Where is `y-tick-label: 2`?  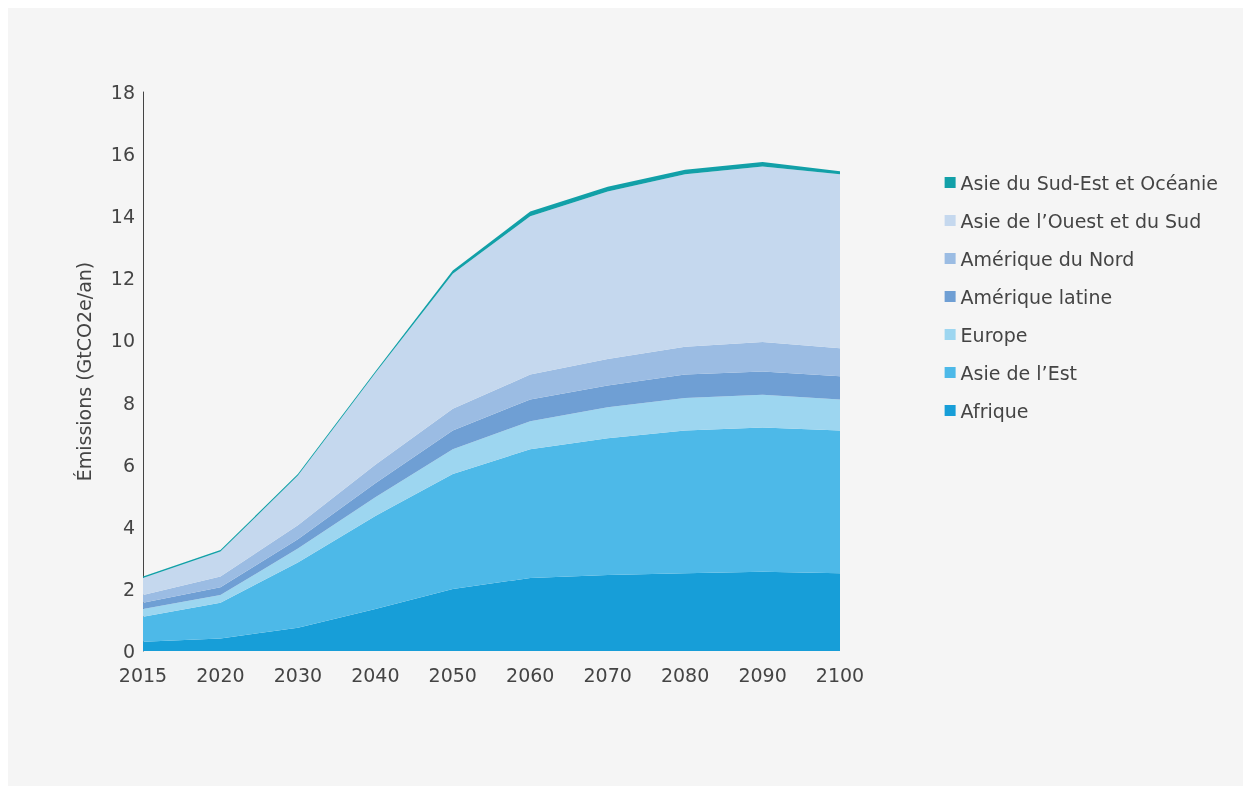
y-tick-label: 2 is located at coordinates (128, 588).